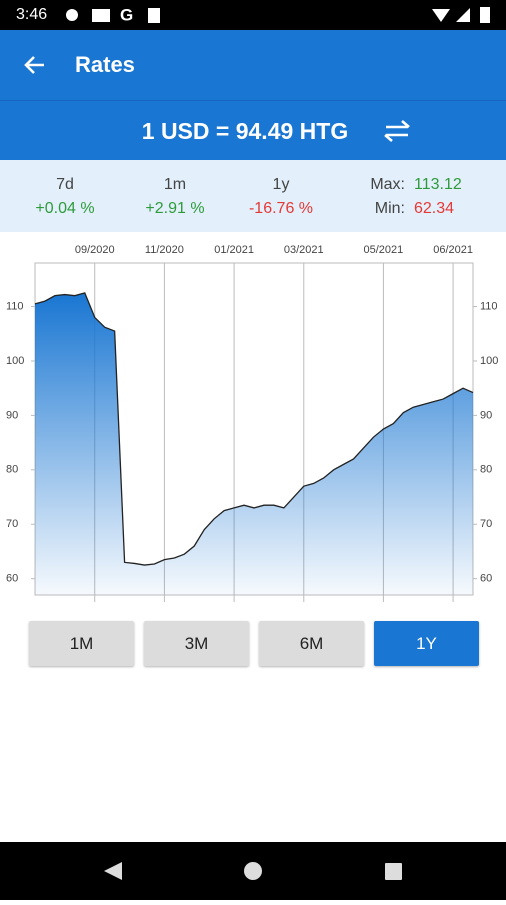 The width and height of the screenshot is (506, 905). I want to click on stat-value: -16.76 %, so click(281, 208).